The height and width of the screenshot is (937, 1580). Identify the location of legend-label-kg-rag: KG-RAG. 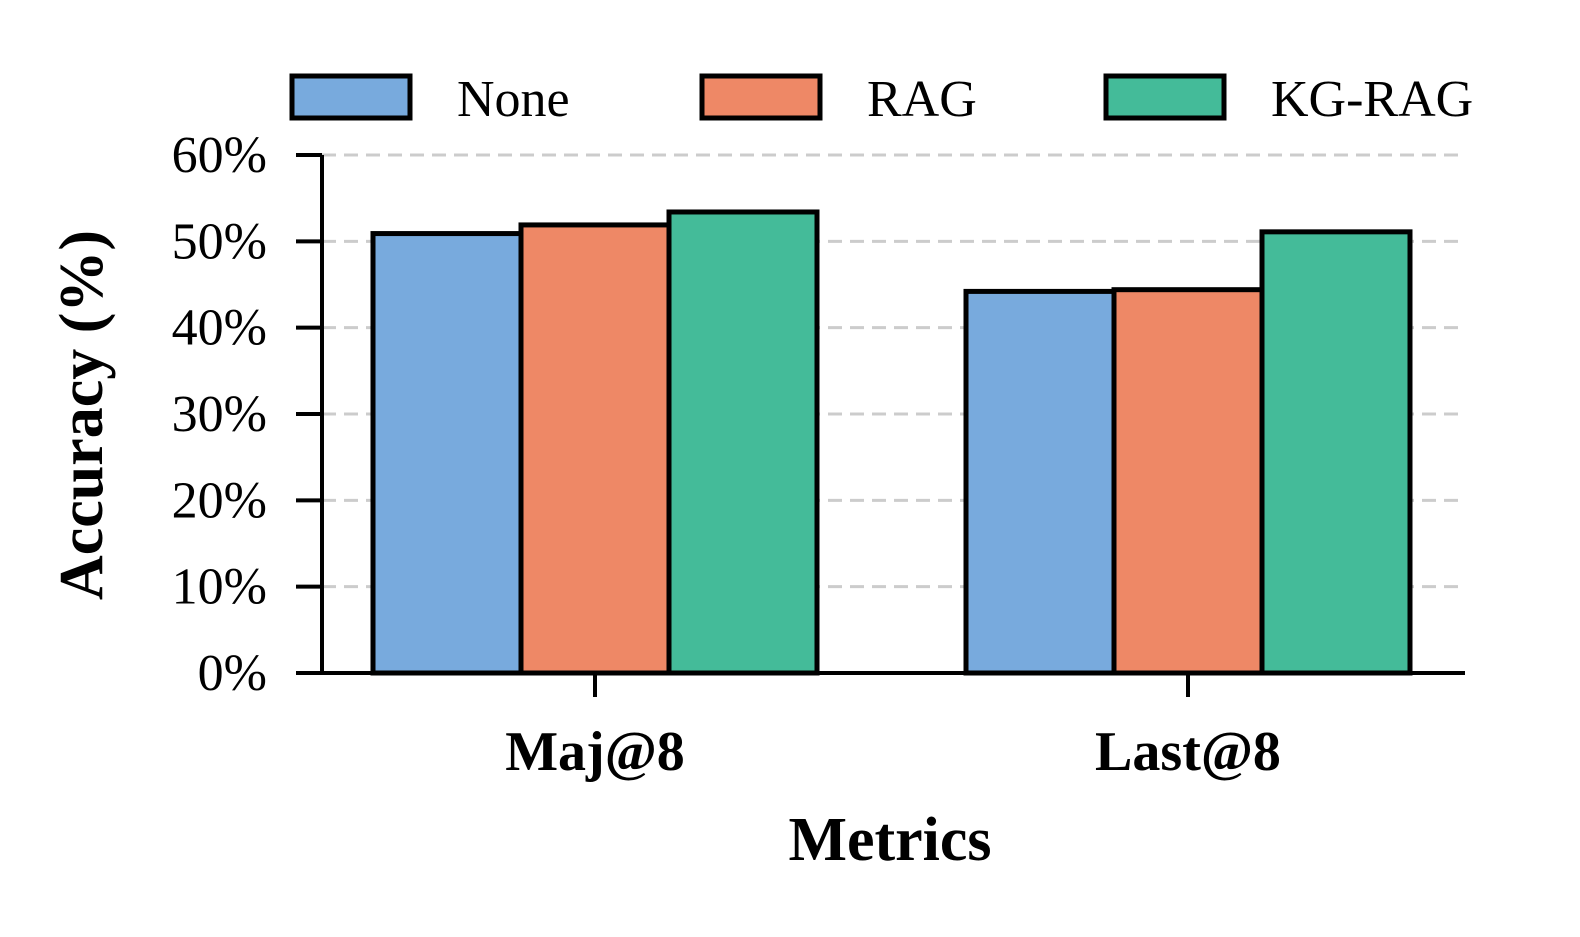
(1372, 99).